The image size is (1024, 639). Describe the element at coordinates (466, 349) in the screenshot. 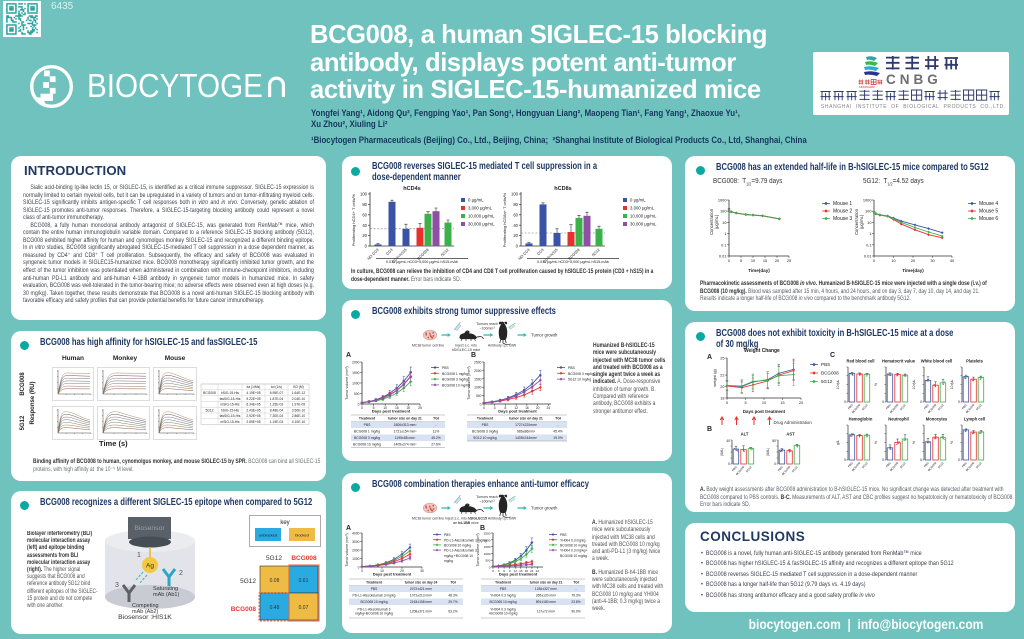

I see `svg-text: hSIGLEC-15 mice` at that location.